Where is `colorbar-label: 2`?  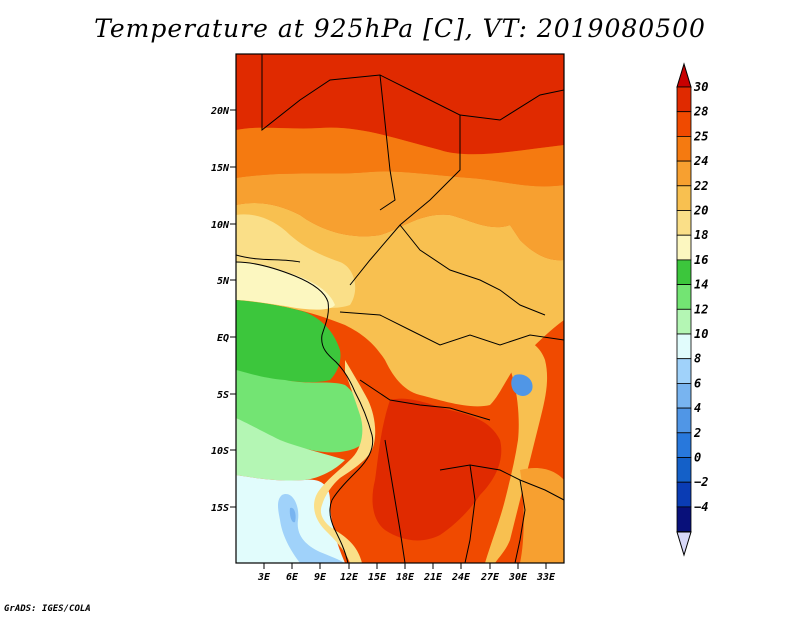
colorbar-label: 2 is located at coordinates (697, 433).